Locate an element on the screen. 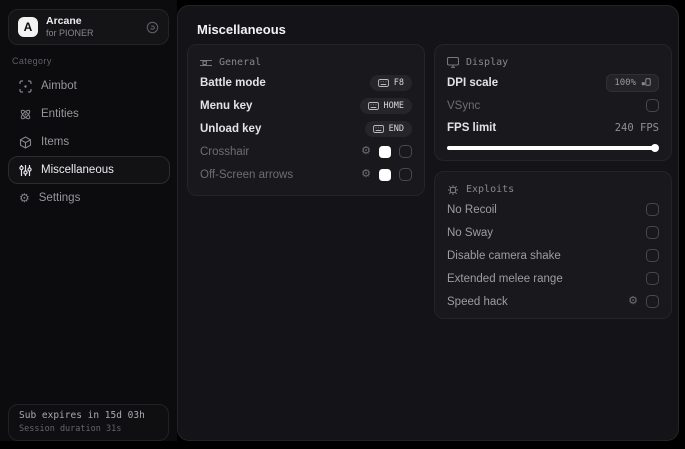  setting-label: Speed hack is located at coordinates (477, 301).